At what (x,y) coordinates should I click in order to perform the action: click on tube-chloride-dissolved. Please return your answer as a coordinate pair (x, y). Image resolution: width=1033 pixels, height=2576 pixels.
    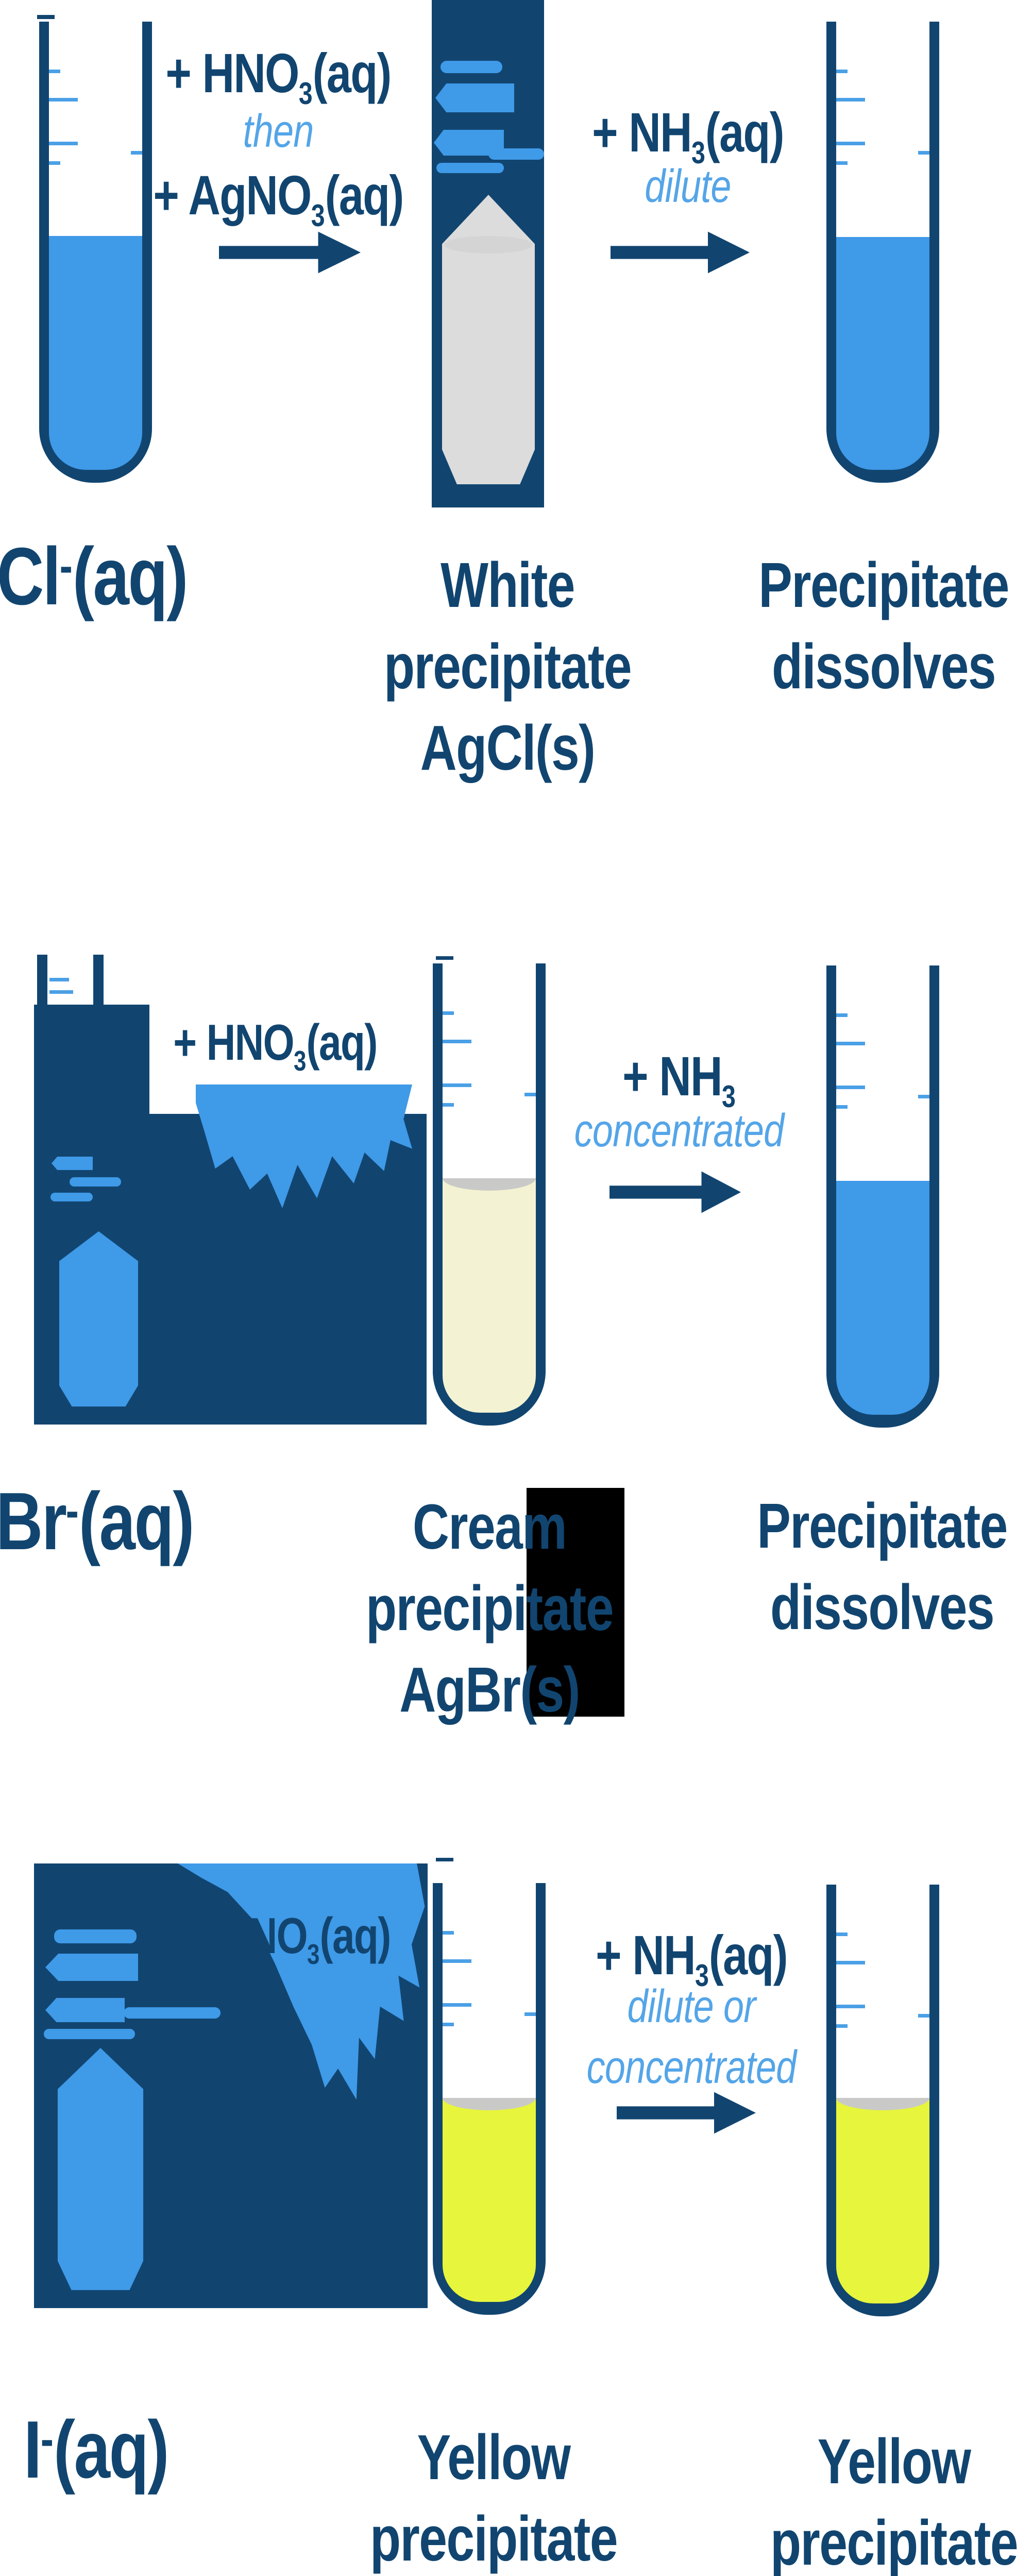
    Looking at the image, I should click on (883, 252).